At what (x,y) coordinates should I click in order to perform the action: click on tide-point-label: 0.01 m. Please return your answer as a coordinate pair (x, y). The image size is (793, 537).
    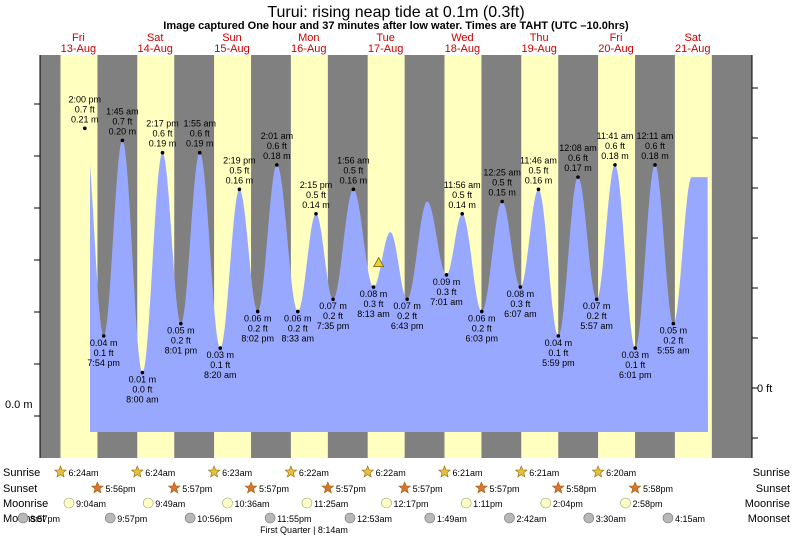
    Looking at the image, I should click on (143, 380).